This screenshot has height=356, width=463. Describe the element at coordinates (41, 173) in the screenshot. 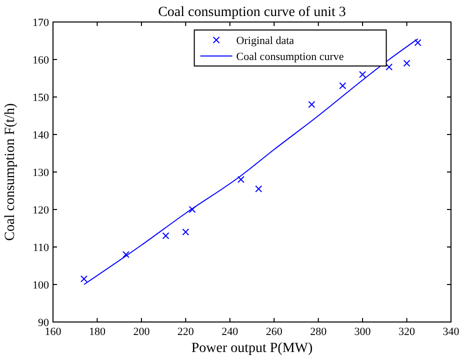

I see `y-tick-label: 130` at that location.